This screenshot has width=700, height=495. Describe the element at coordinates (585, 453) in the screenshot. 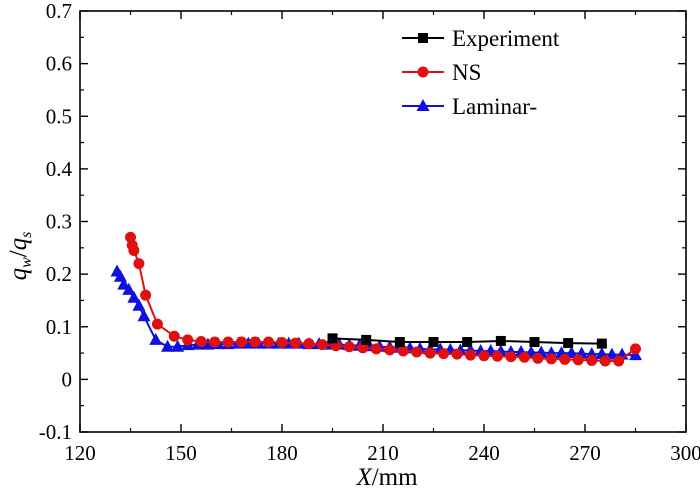

I see `x-tick-label: 270` at that location.